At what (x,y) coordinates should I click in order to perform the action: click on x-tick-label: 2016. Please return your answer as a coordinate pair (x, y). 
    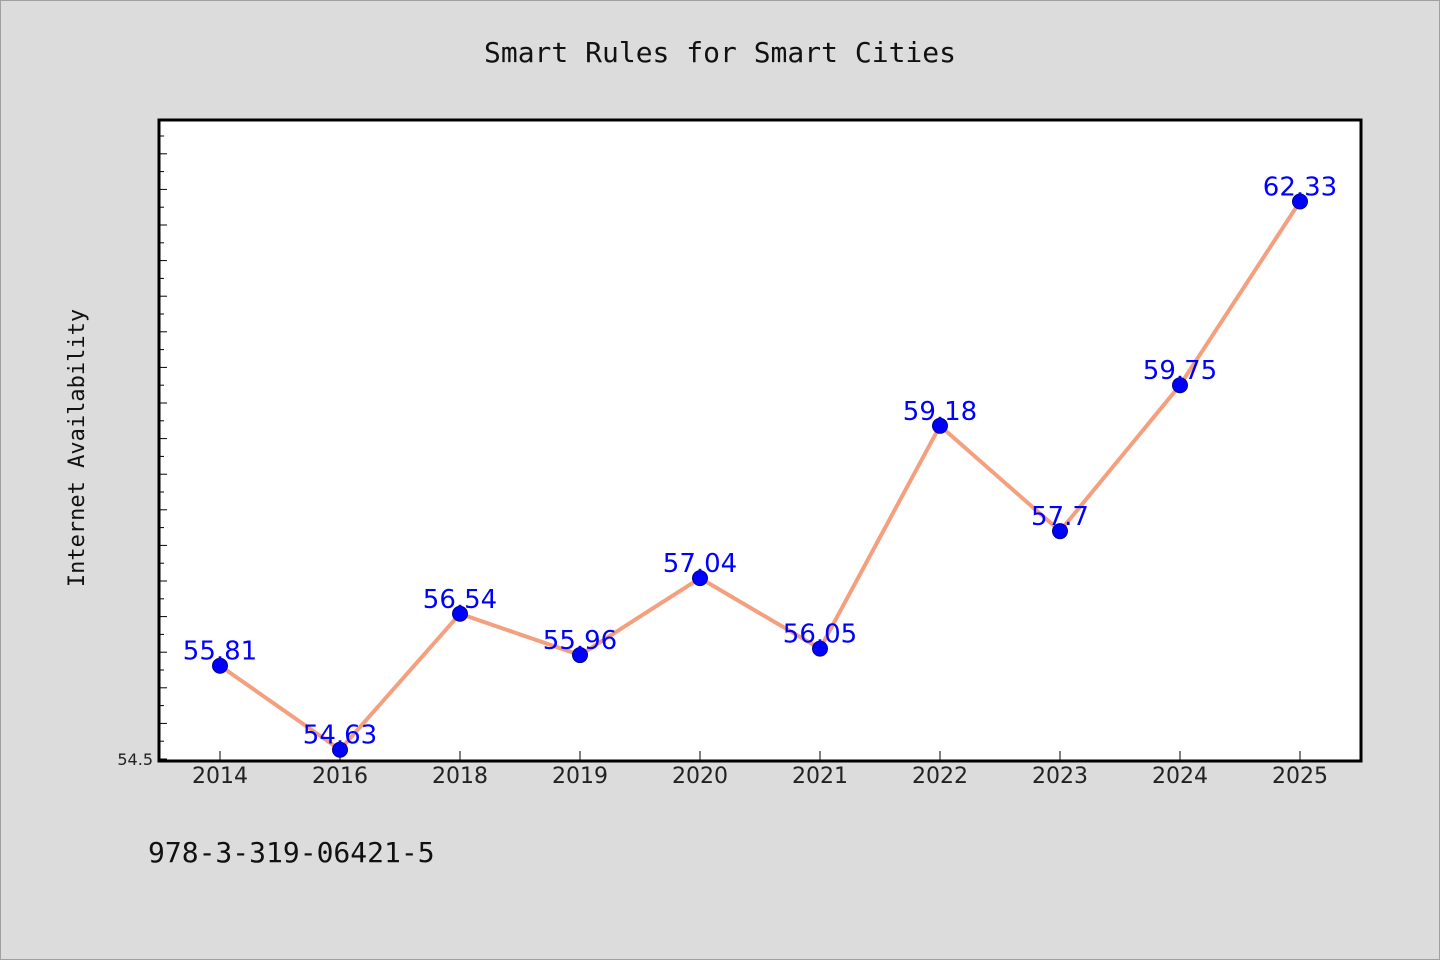
    Looking at the image, I should click on (340, 776).